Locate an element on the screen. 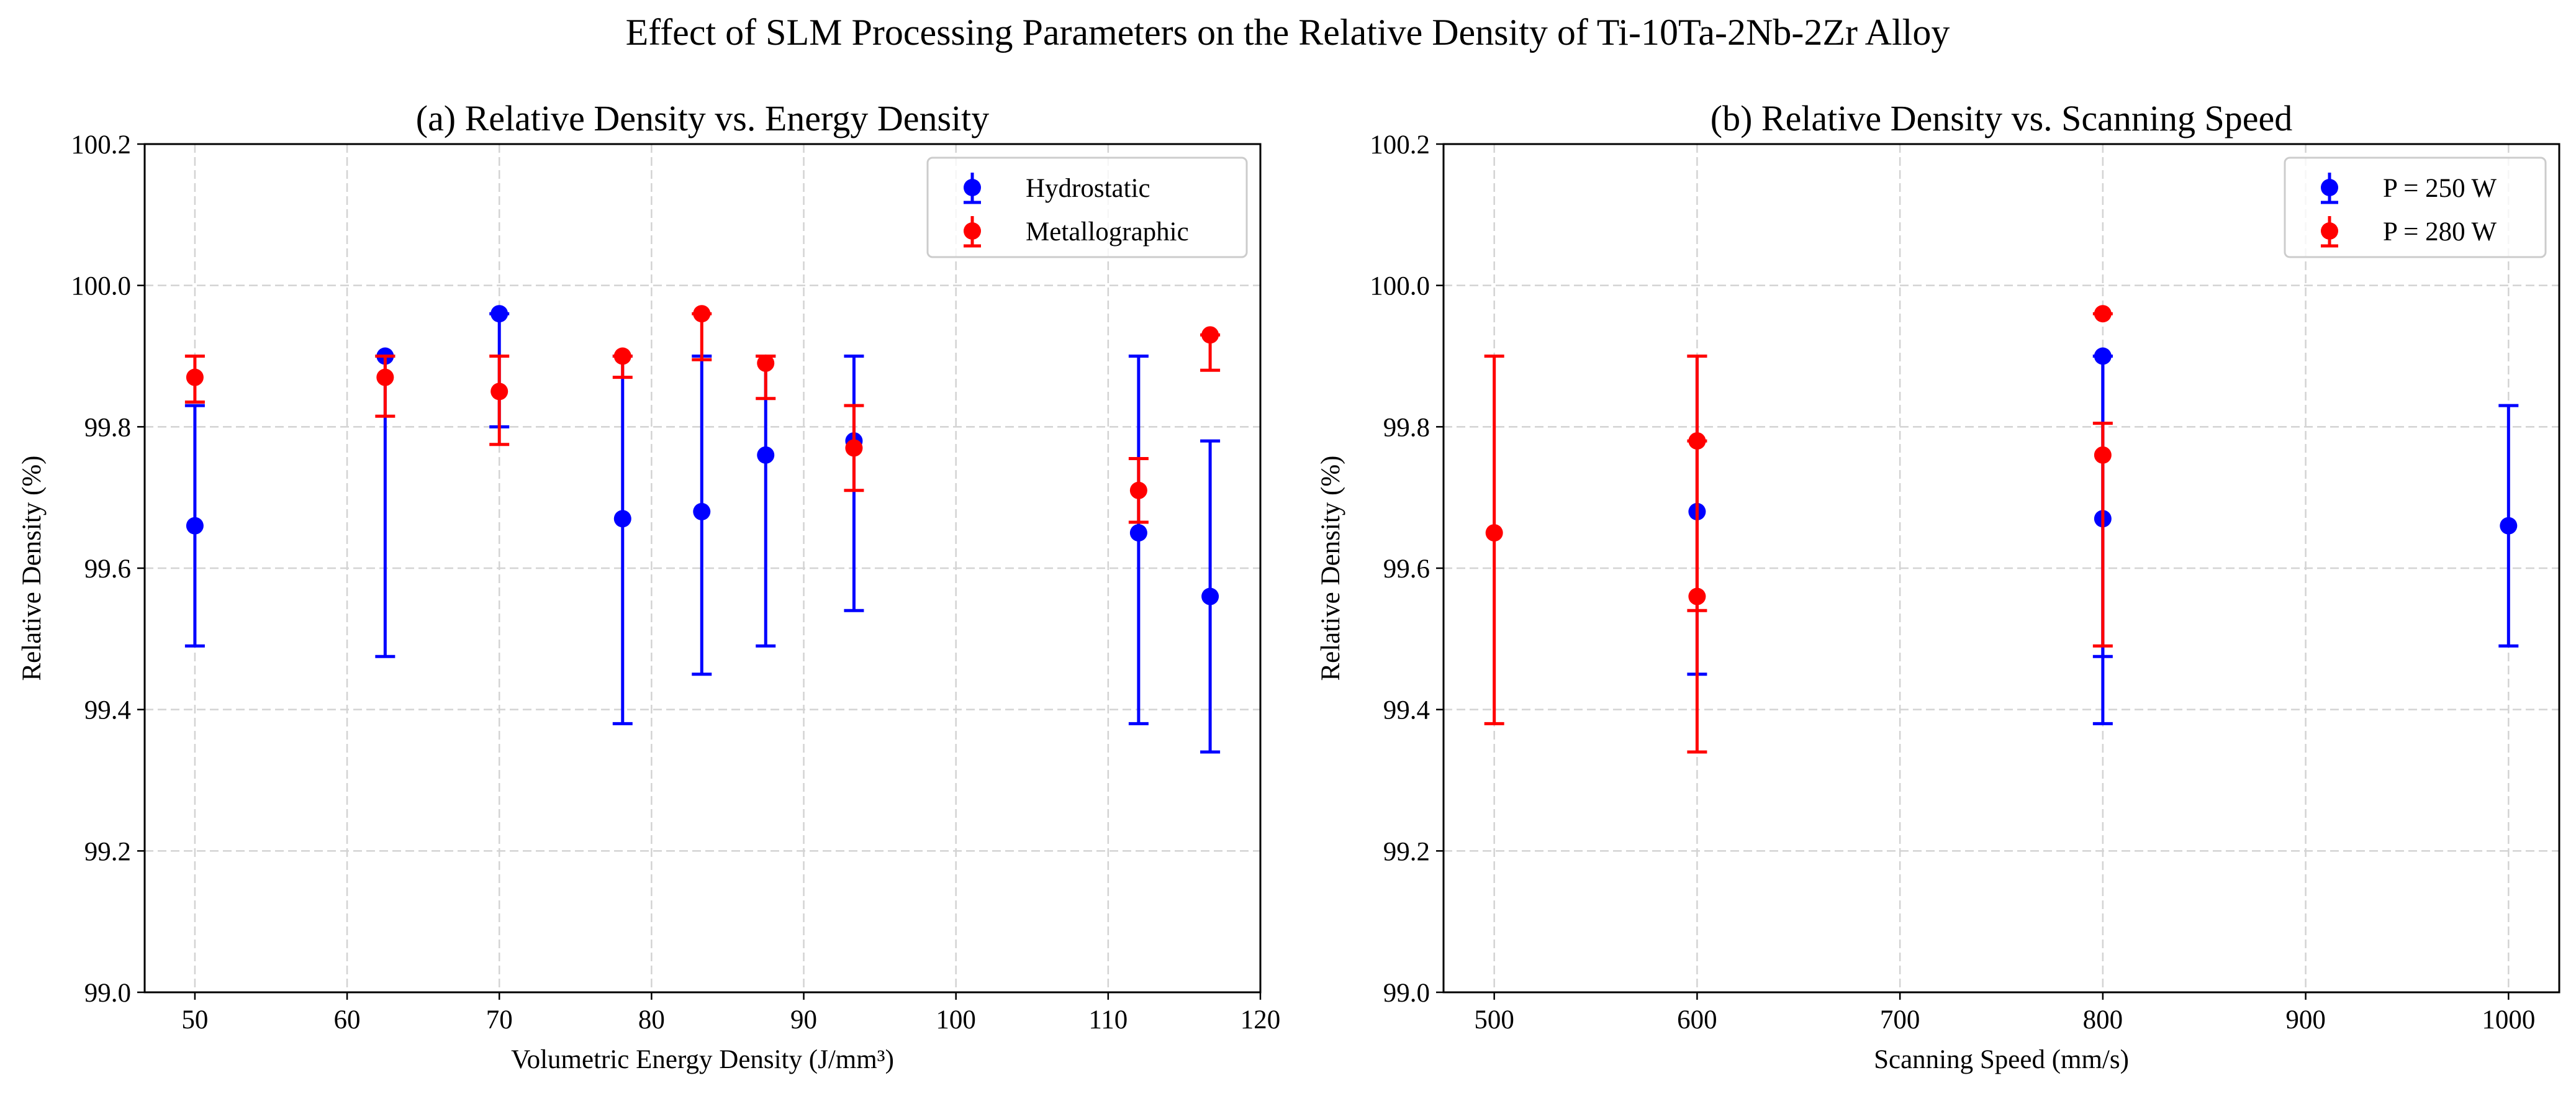 The height and width of the screenshot is (1096, 2576). panel-a-legend: Hydrostatic Metallographic is located at coordinates (1087, 207).